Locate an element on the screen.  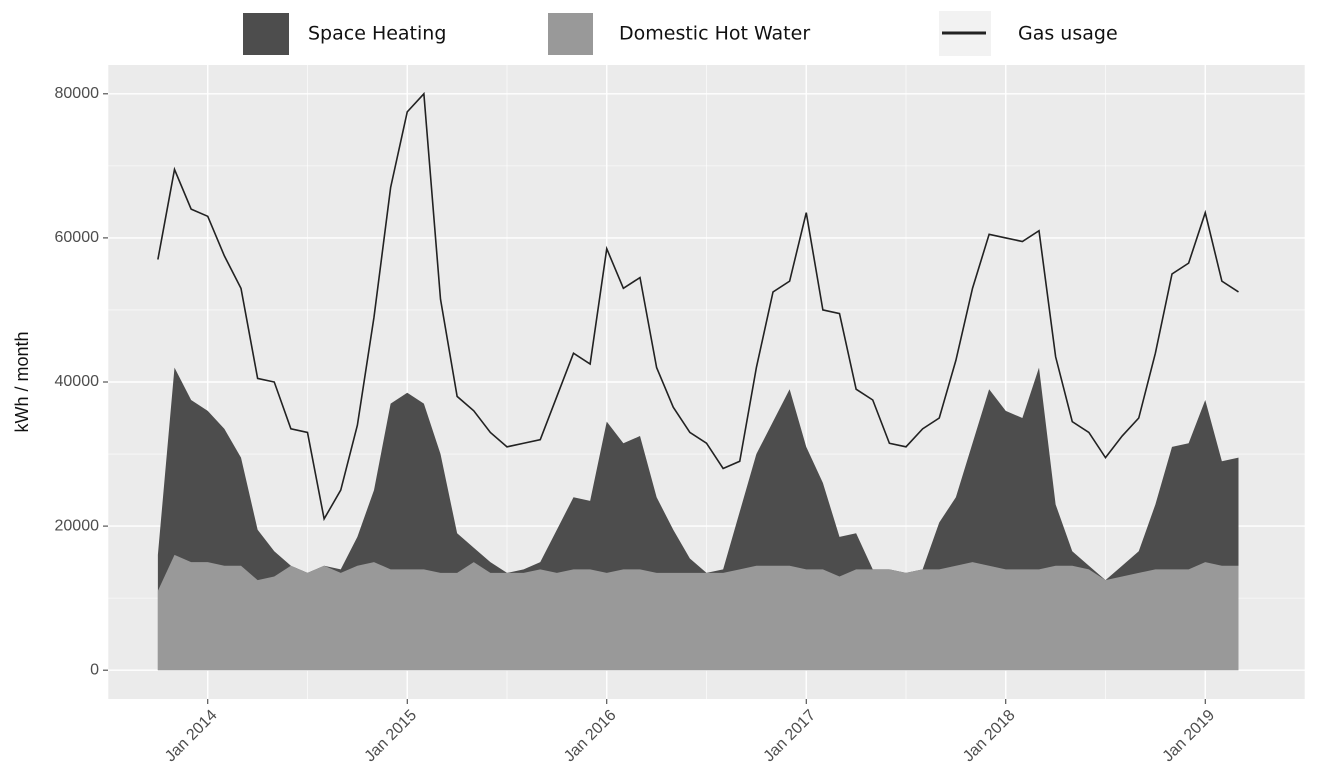
y-tick-label: 20000 is located at coordinates (77, 525).